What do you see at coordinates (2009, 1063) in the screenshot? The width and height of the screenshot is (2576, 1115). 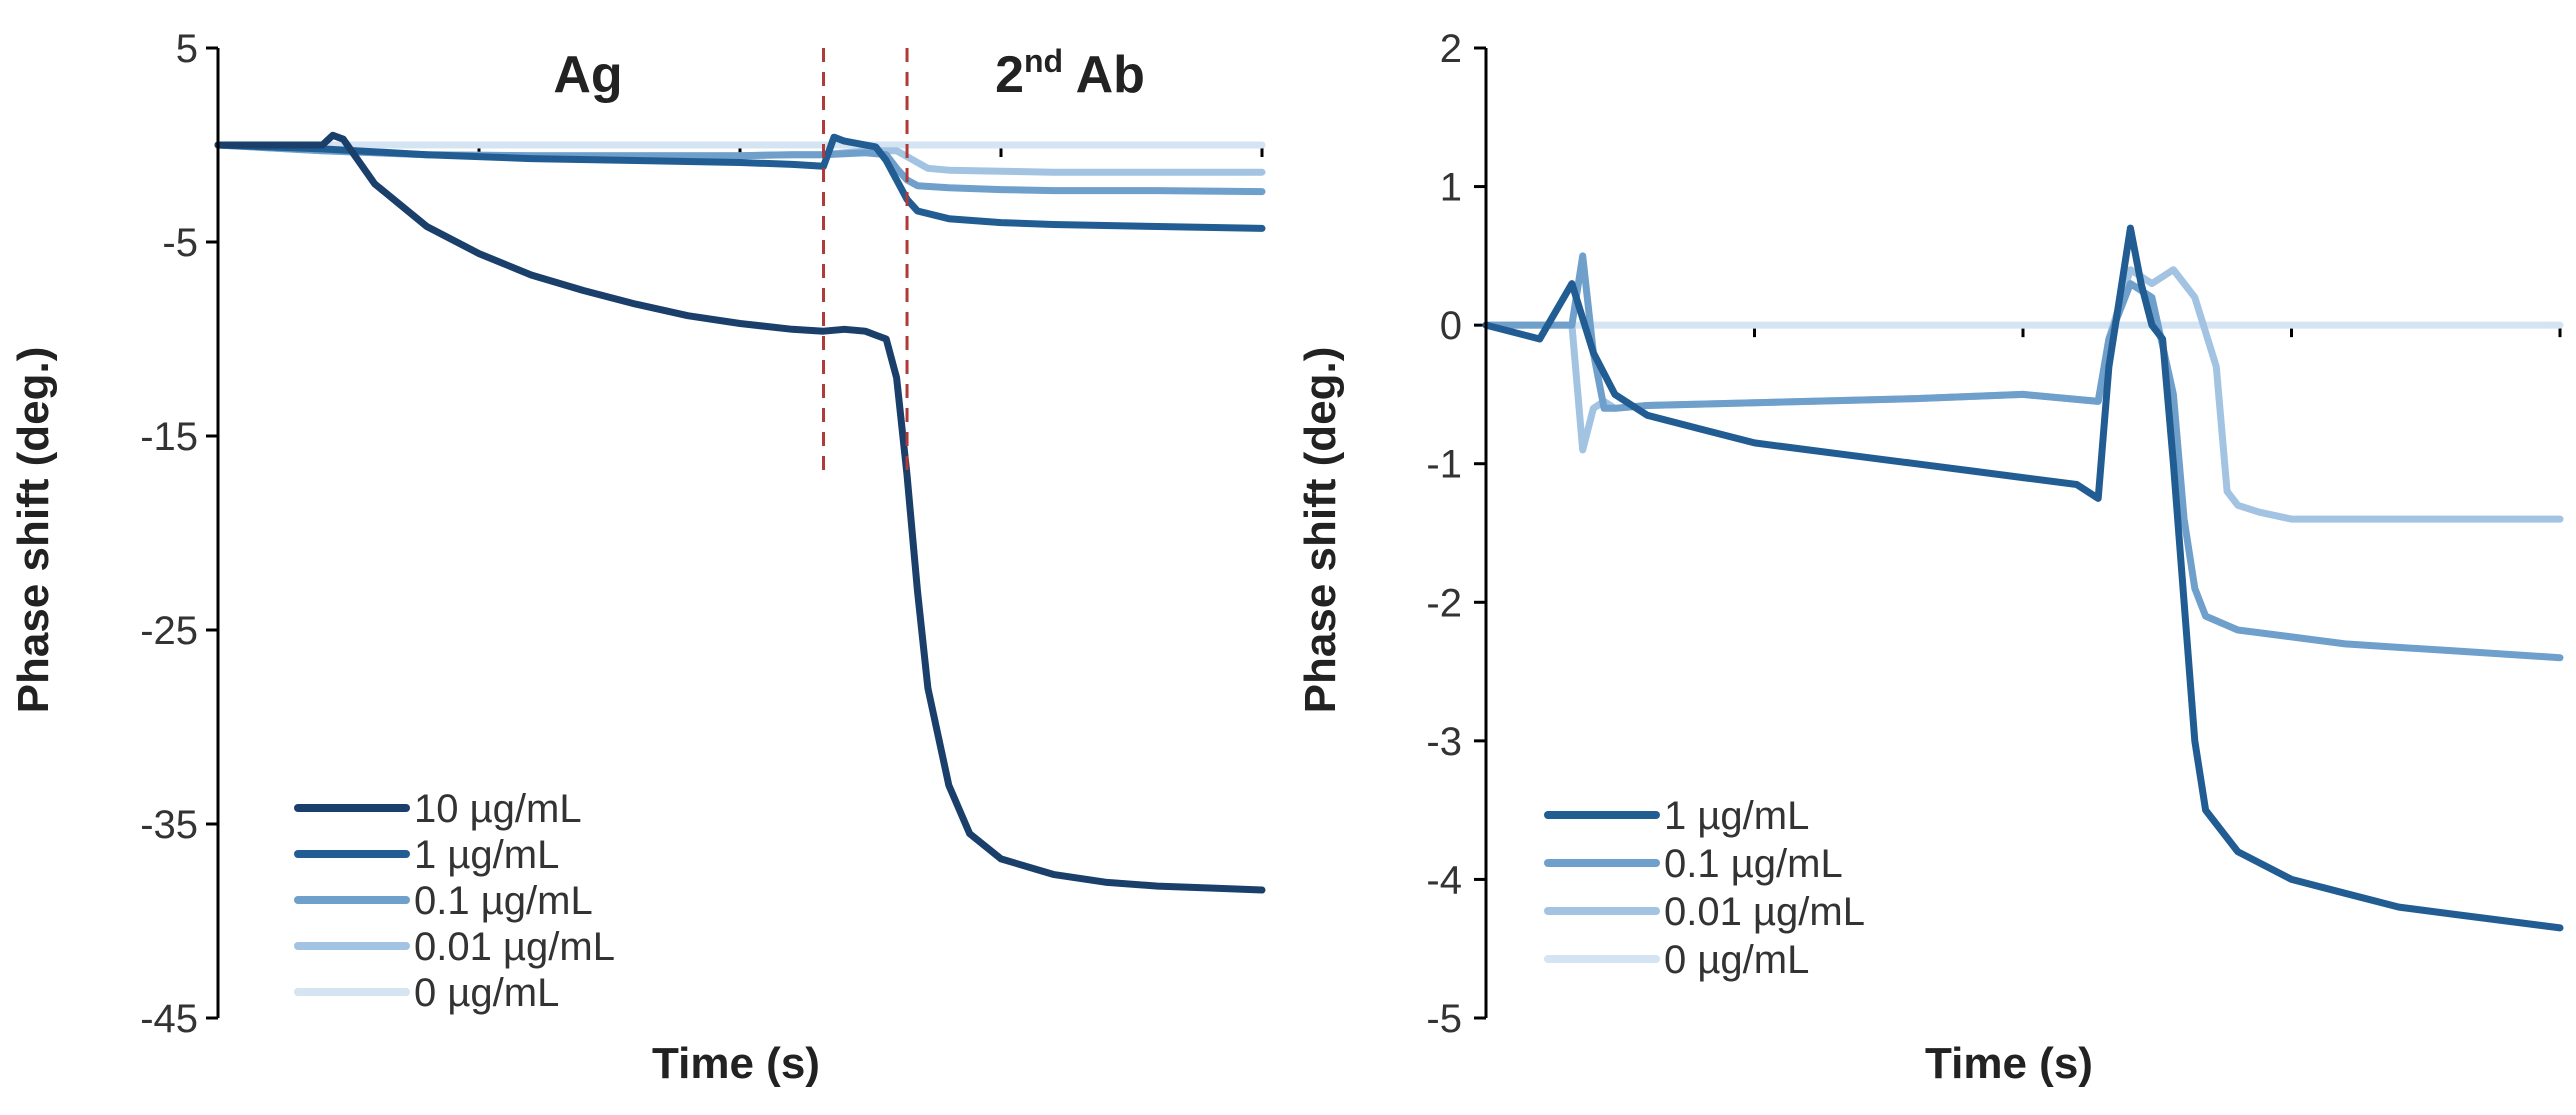 I see `chart-2-x-axis-title: Time (s)` at bounding box center [2009, 1063].